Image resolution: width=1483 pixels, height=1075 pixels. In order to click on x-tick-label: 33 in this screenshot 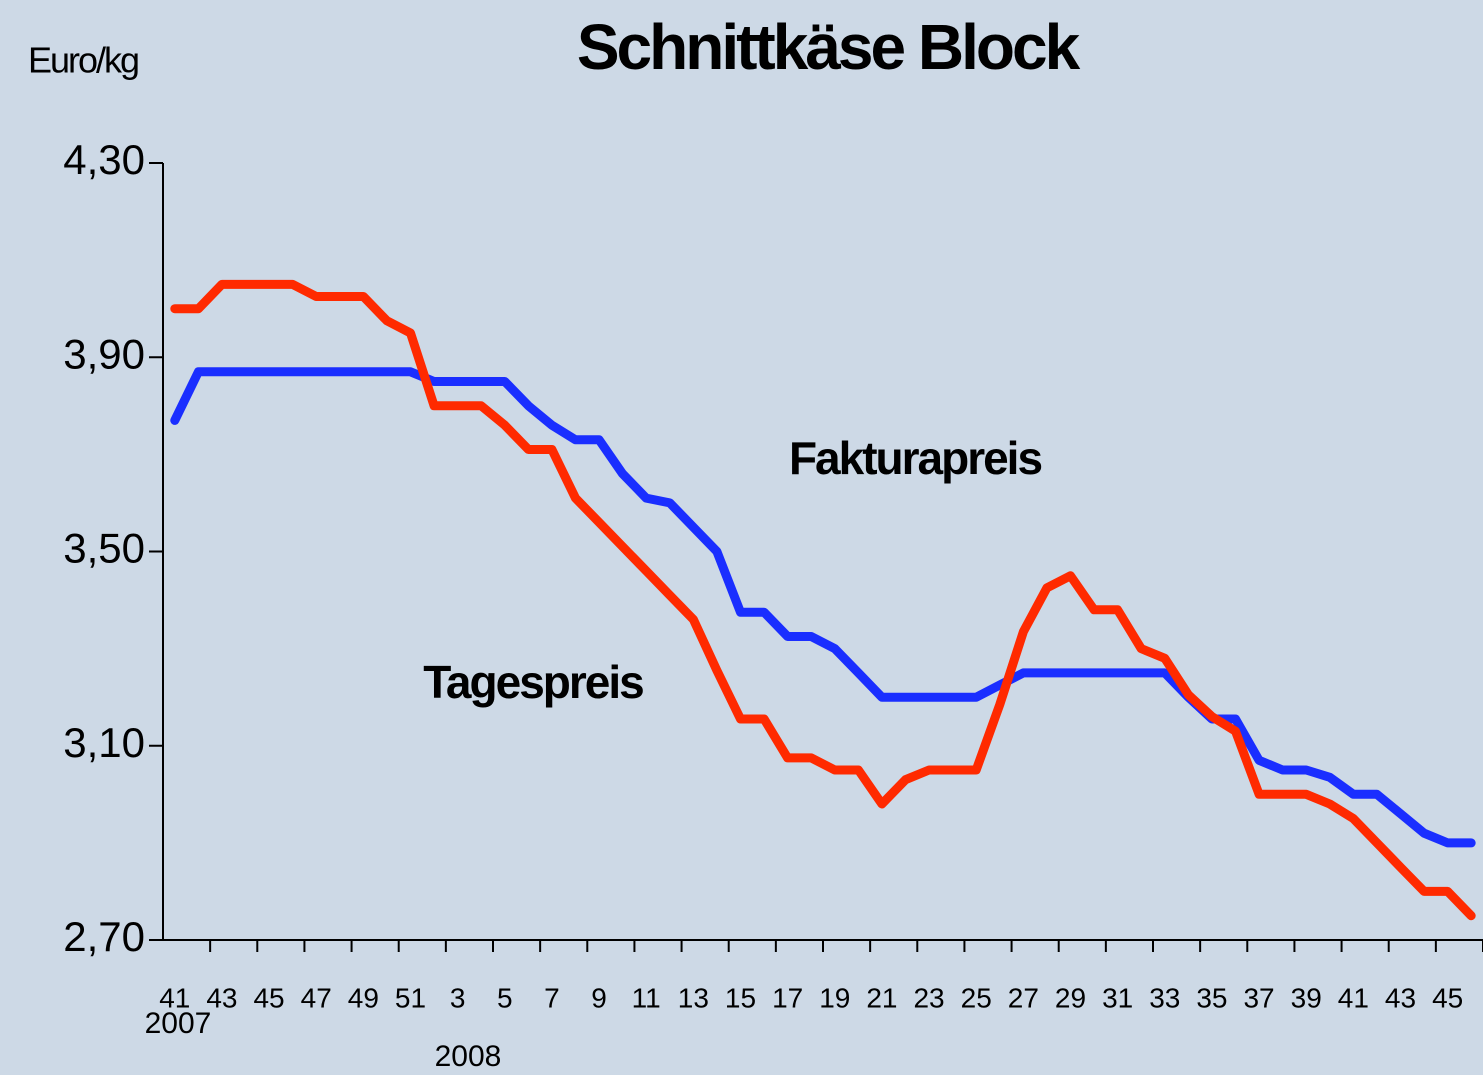, I will do `click(1164, 997)`.